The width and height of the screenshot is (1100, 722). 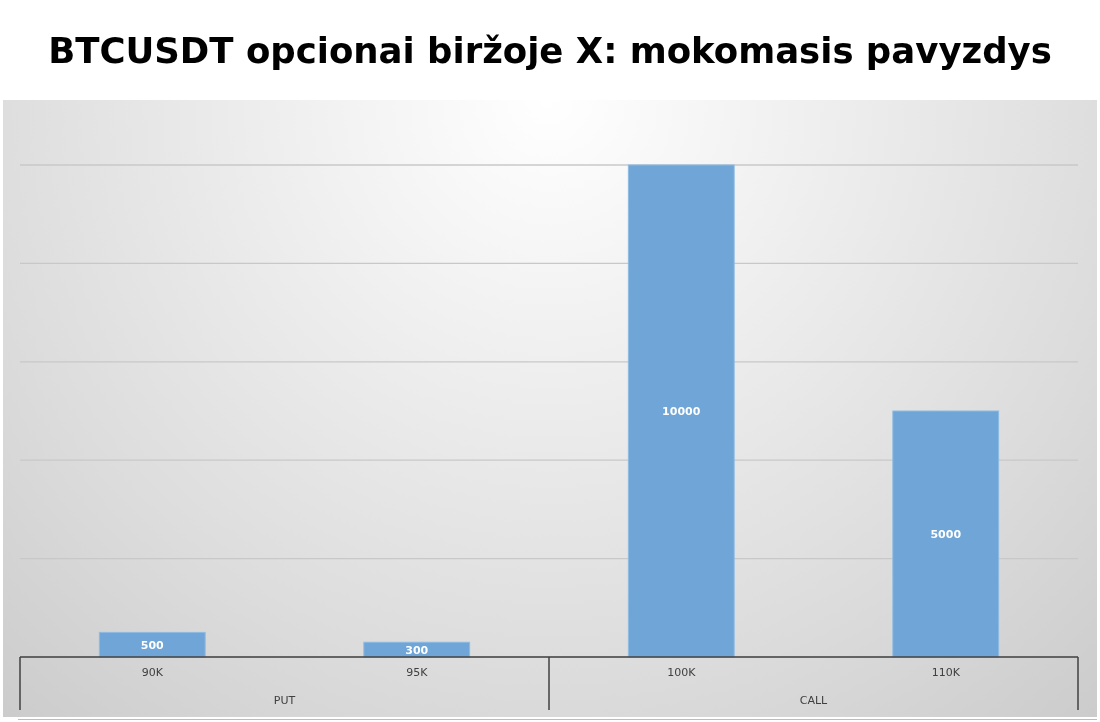 I want to click on data-label: 5000, so click(x=946, y=534).